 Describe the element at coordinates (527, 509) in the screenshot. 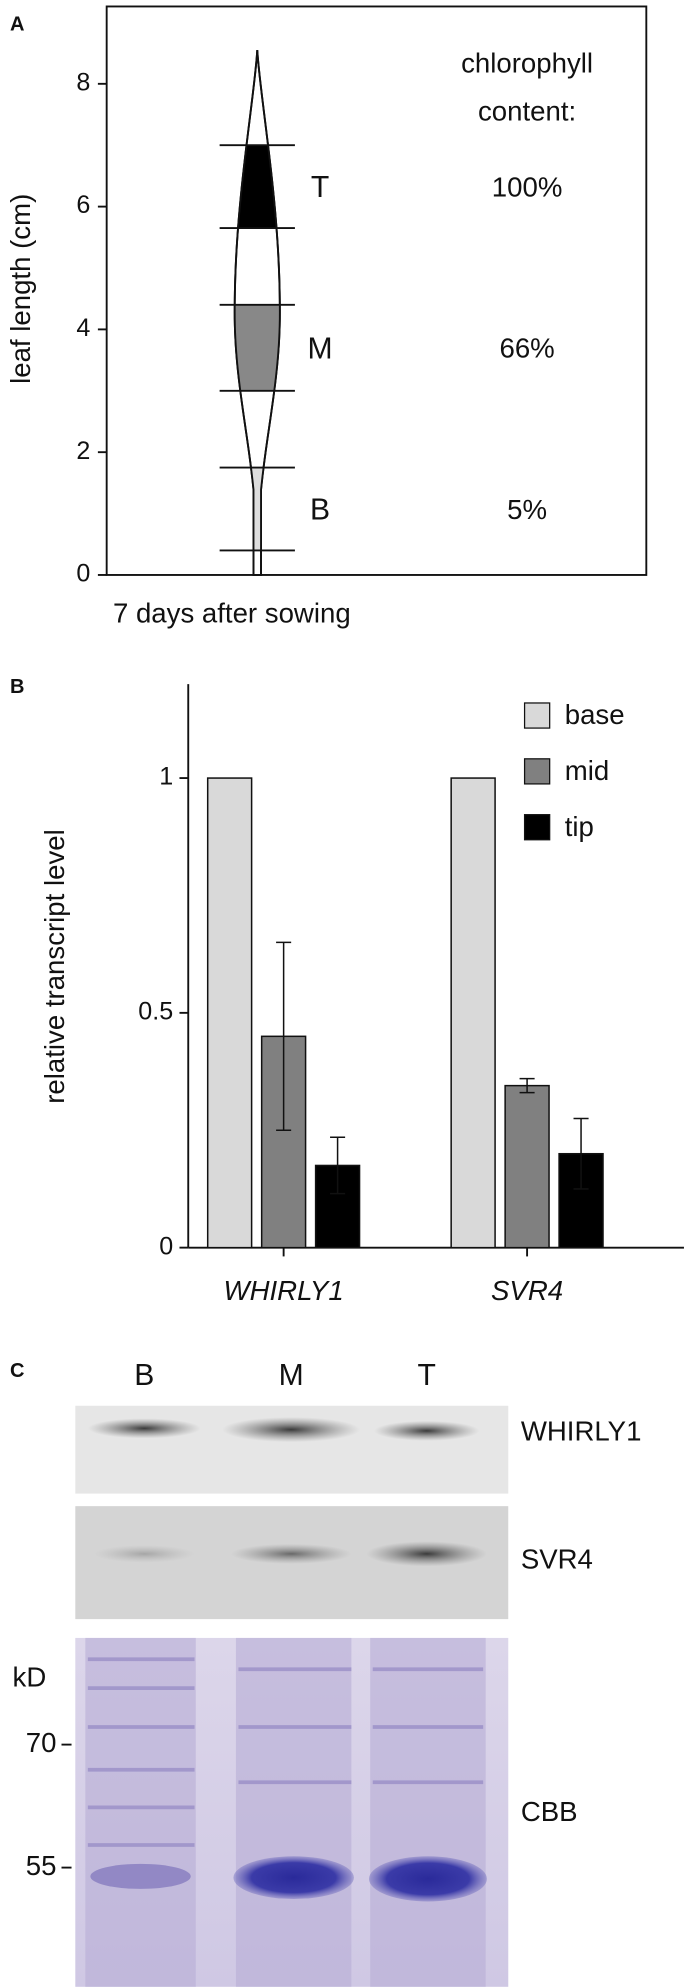

I see `chlorophyll-value: 5%` at that location.